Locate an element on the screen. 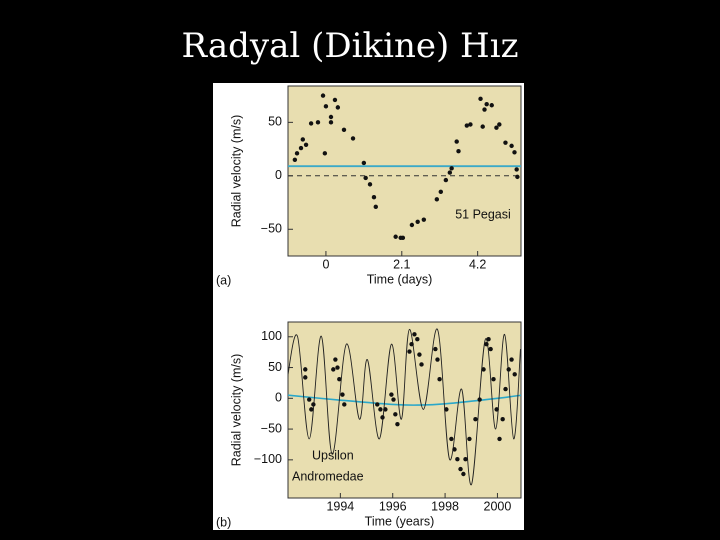 The width and height of the screenshot is (720, 540). x-tick-label: 0 is located at coordinates (325, 264).